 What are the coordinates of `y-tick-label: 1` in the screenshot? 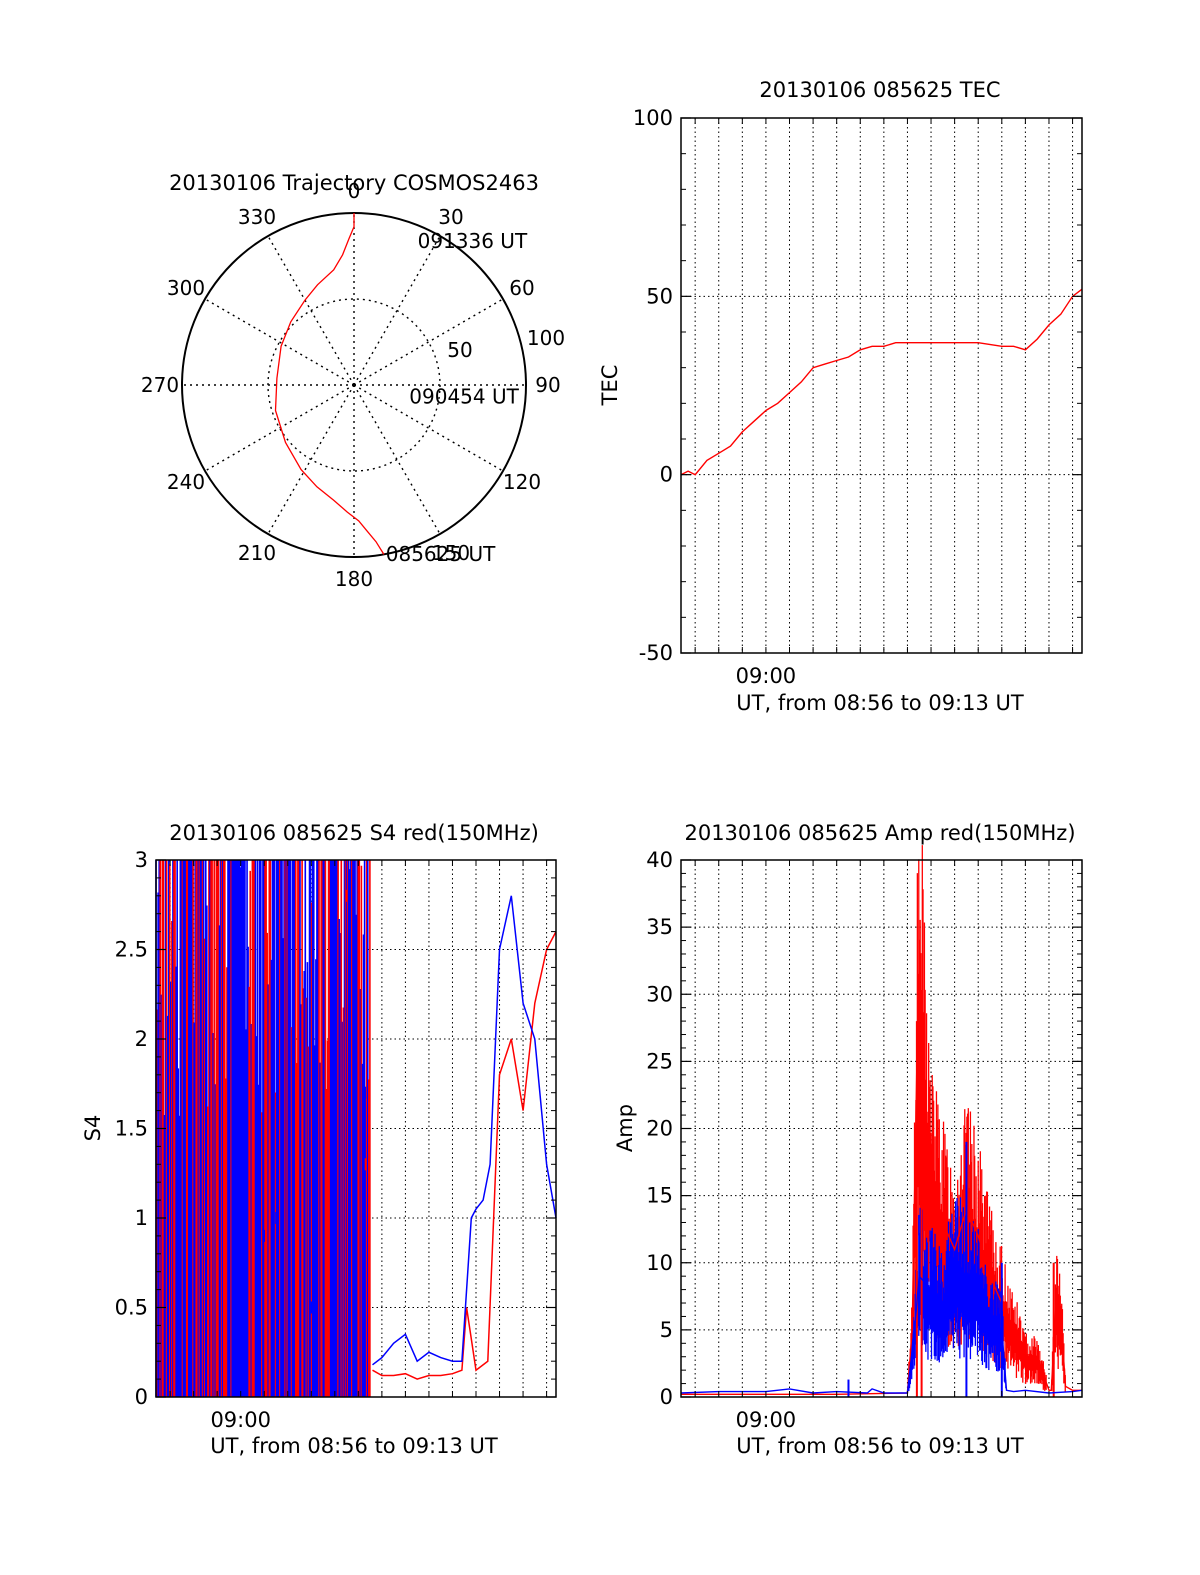 It's located at (141, 1218).